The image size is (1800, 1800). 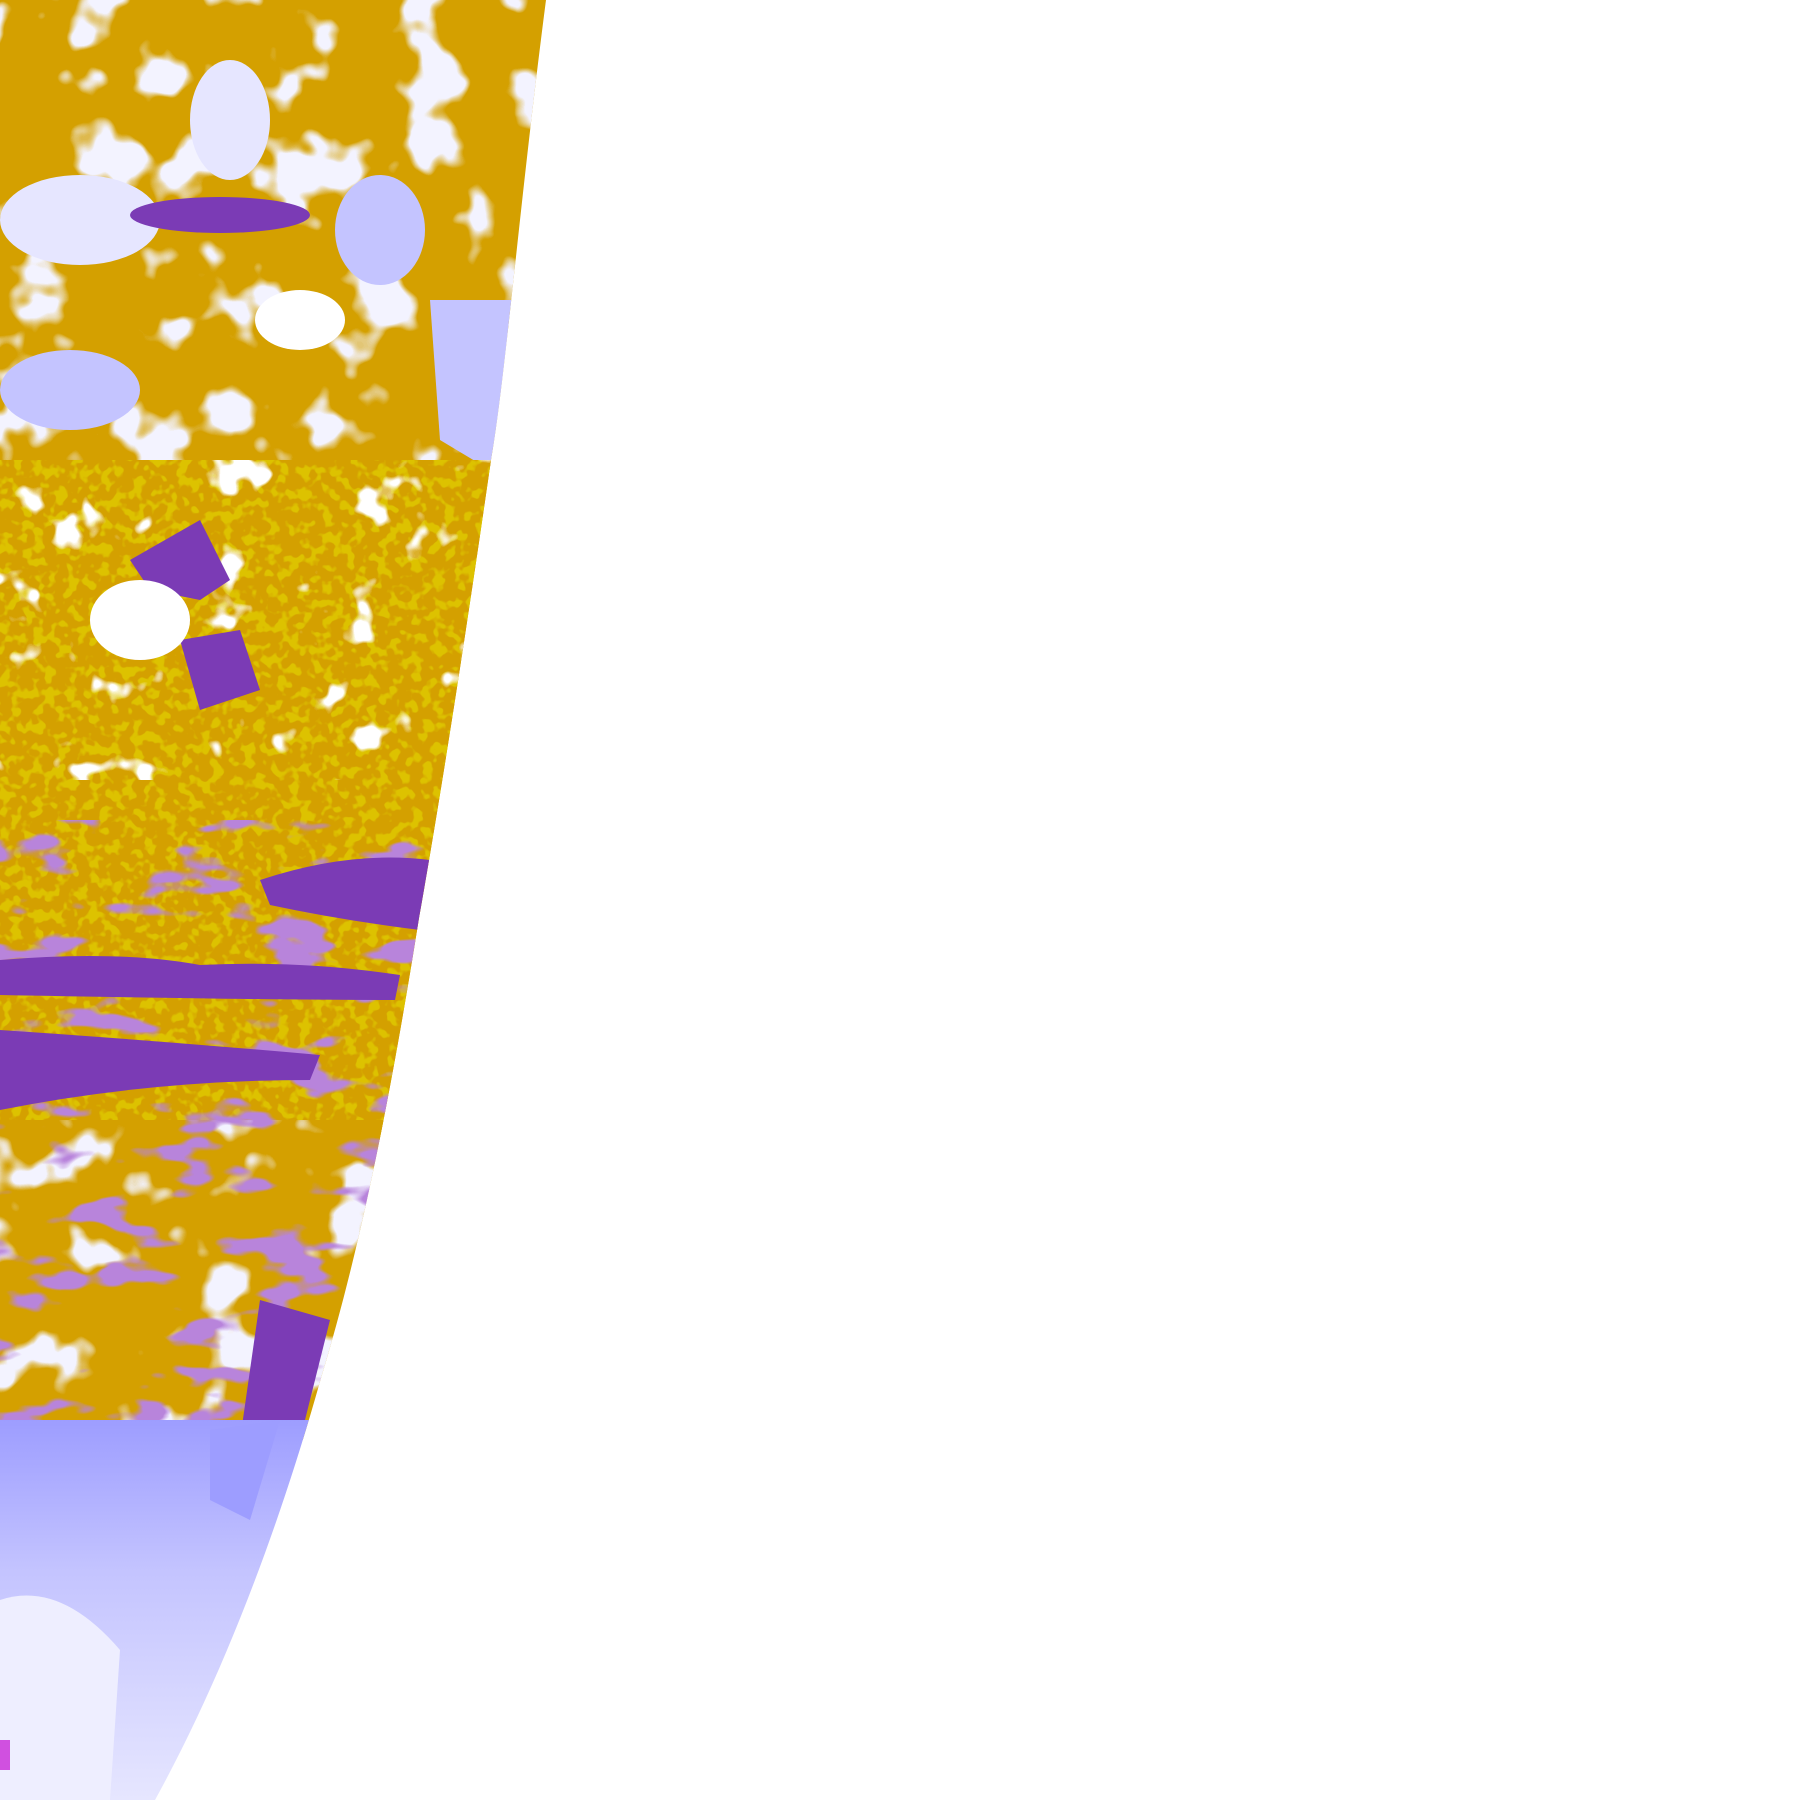 What do you see at coordinates (245, 1470) in the screenshot?
I see `blue-cloud` at bounding box center [245, 1470].